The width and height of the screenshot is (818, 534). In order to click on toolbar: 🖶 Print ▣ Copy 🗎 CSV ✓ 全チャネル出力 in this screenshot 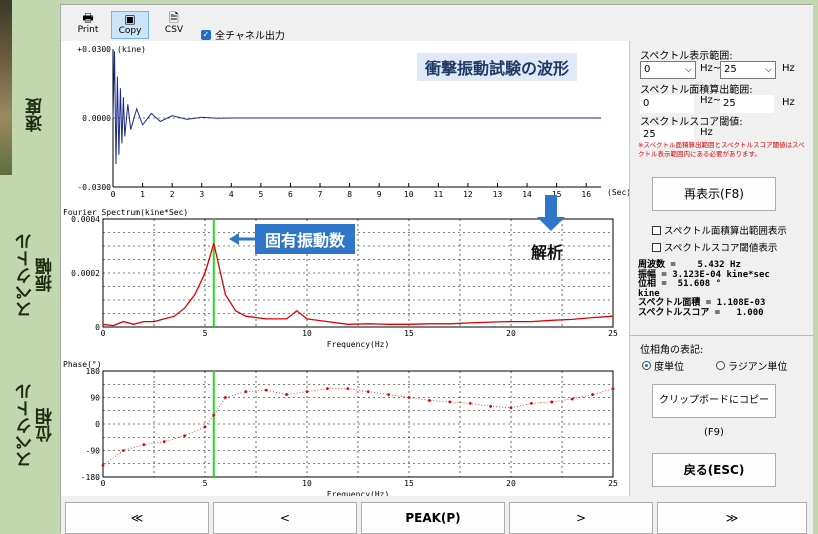, I will do `click(437, 23)`.